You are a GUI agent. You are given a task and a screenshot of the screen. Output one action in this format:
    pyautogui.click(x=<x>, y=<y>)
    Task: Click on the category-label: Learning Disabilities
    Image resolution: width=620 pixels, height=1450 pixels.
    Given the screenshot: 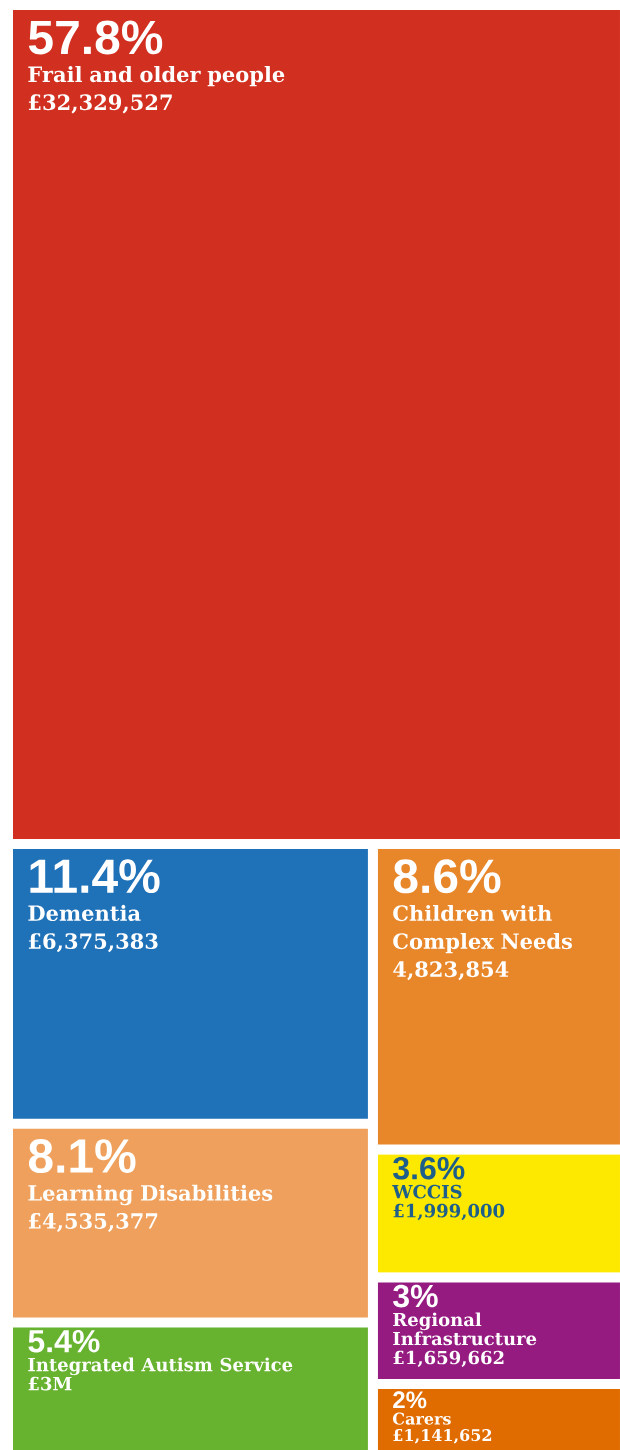 What is the action you would take?
    pyautogui.click(x=150, y=1195)
    